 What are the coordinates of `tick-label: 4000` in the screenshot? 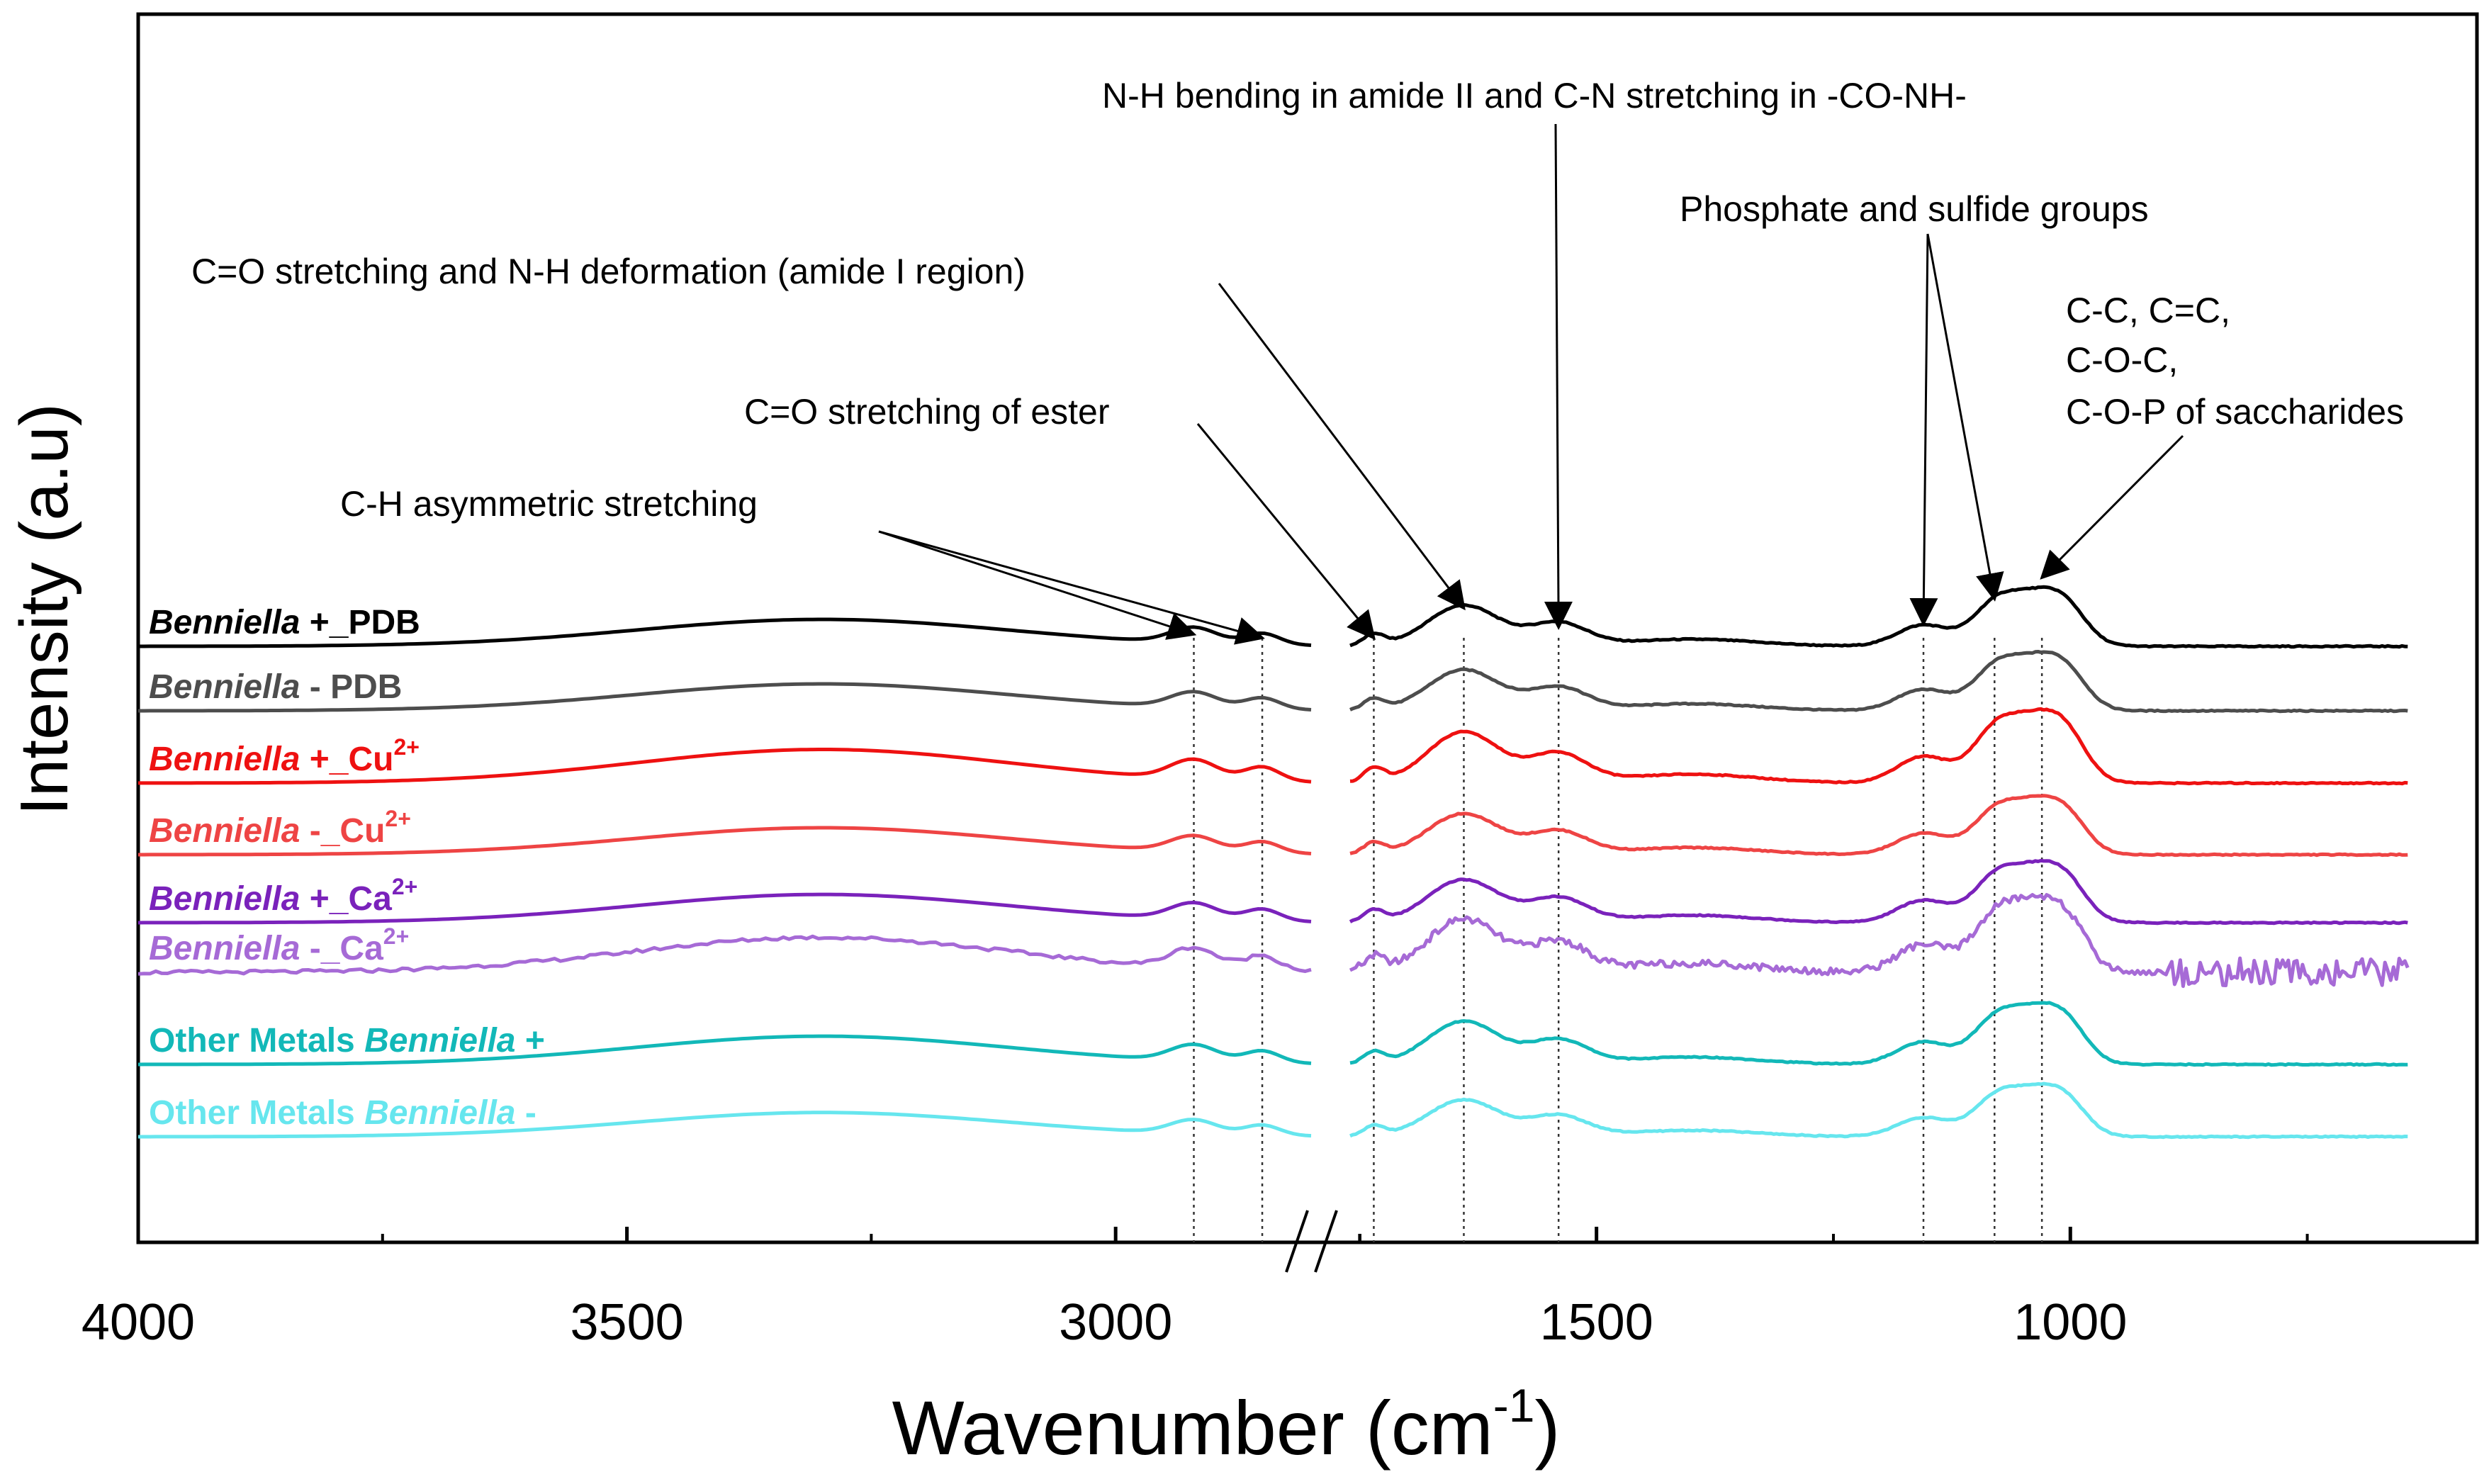 It's located at (138, 1322).